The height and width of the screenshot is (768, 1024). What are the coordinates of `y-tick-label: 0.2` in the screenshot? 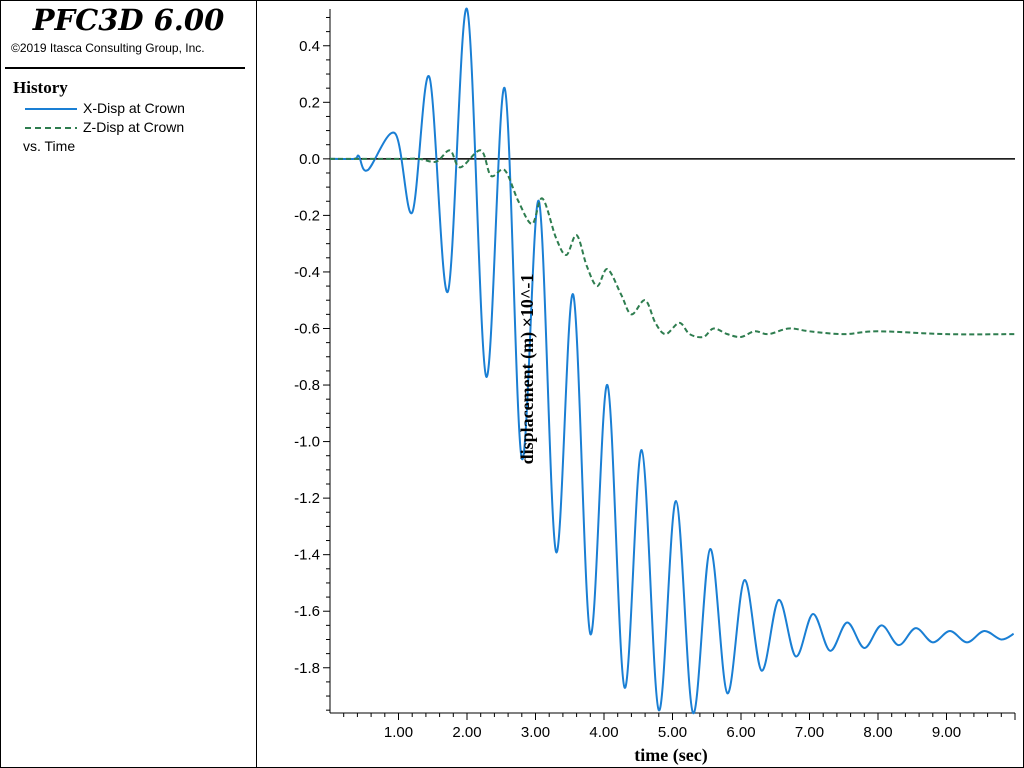 It's located at (309, 102).